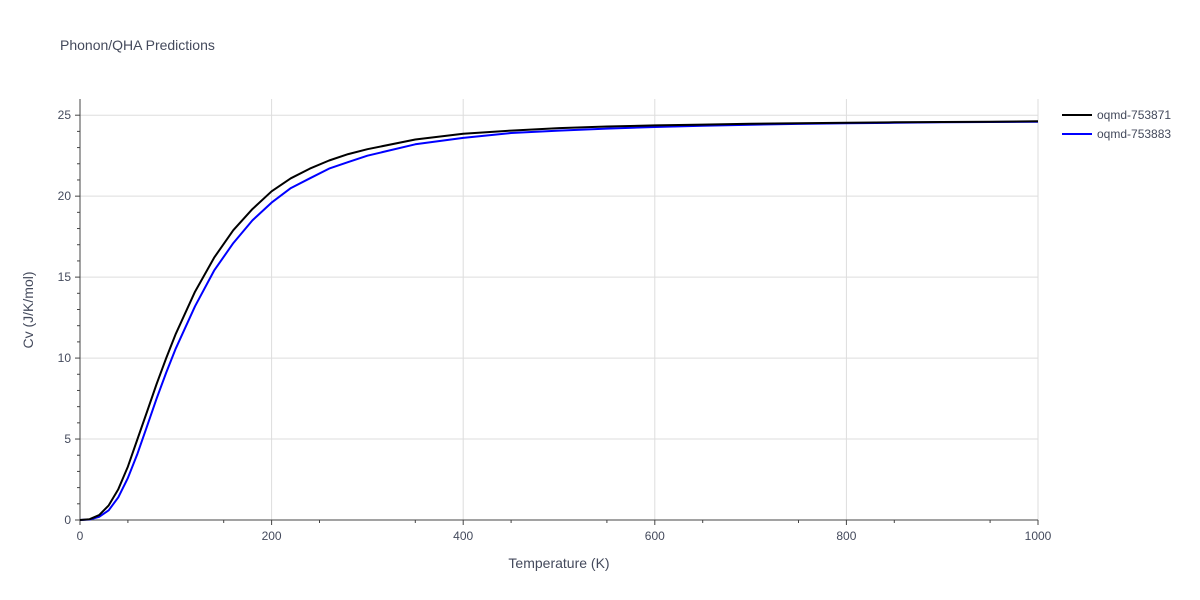 This screenshot has width=1200, height=600. Describe the element at coordinates (28, 310) in the screenshot. I see `y-axis-label: Cv (J/K/mol)` at that location.